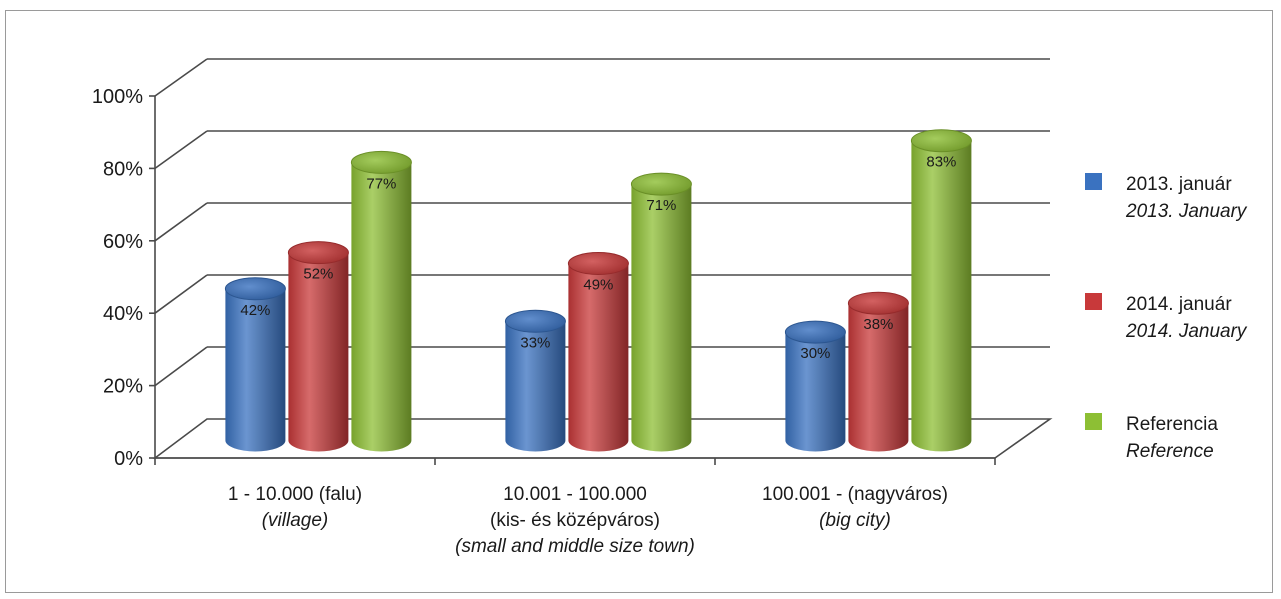 This screenshot has height=599, width=1281. What do you see at coordinates (255, 310) in the screenshot?
I see `data-label: 42%` at bounding box center [255, 310].